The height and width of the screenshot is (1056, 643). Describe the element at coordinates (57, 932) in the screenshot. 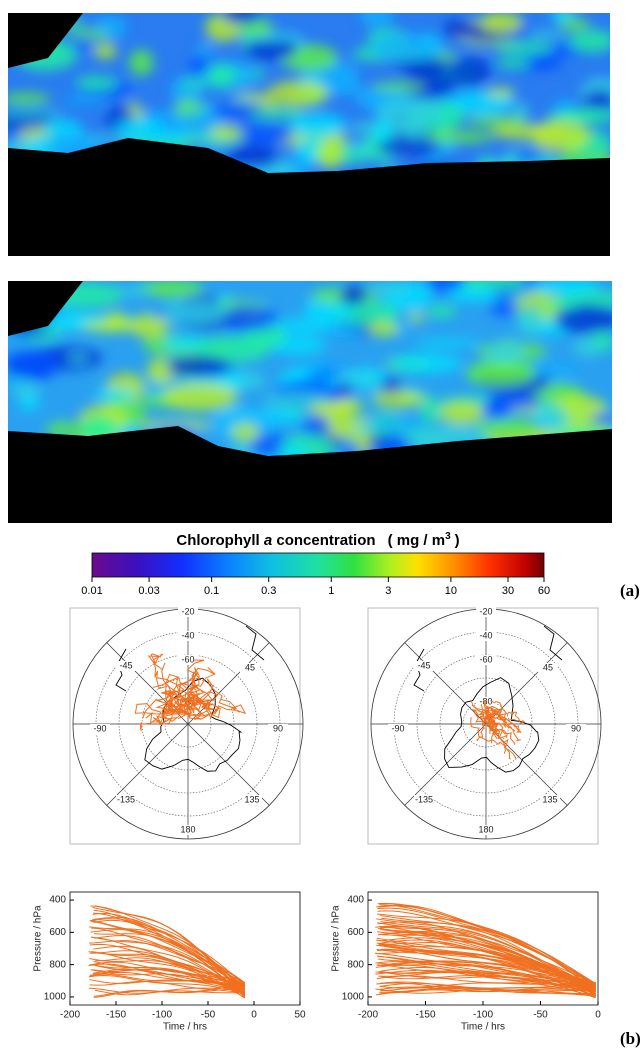

I see `y-tick-label: 600` at that location.